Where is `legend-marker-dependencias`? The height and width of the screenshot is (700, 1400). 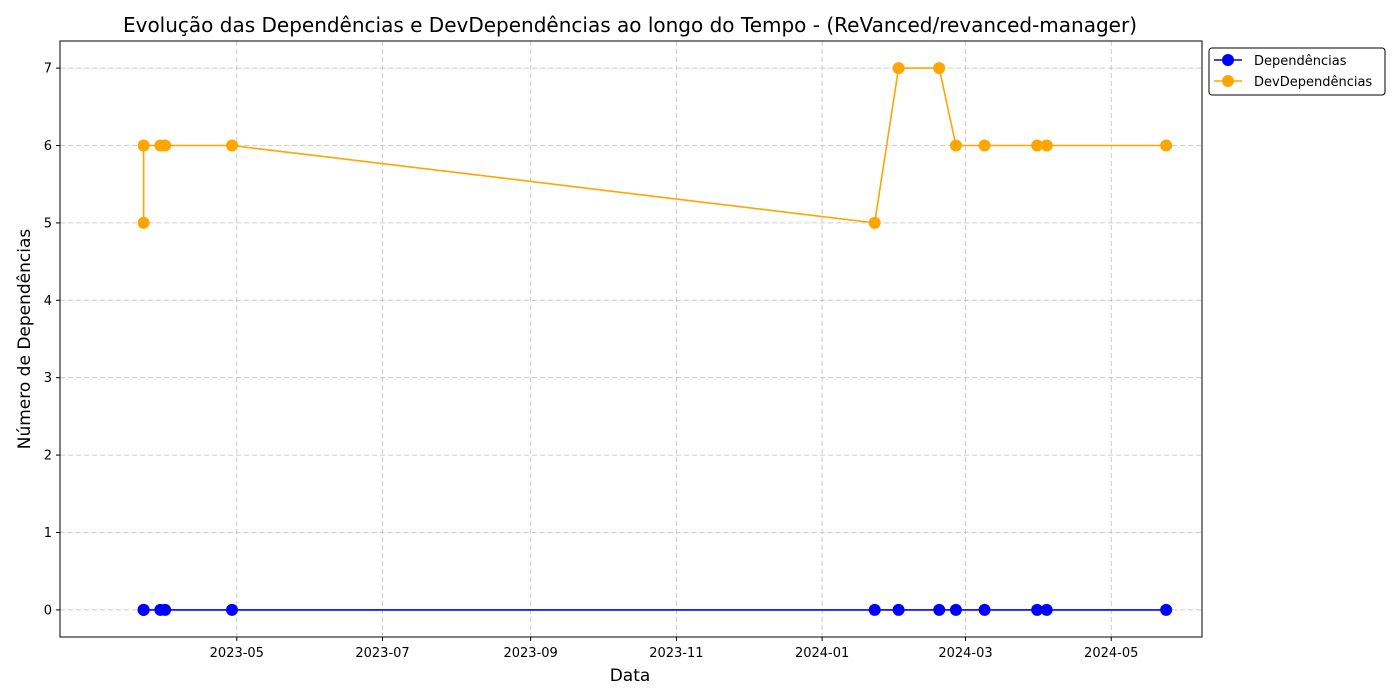 legend-marker-dependencias is located at coordinates (1228, 60).